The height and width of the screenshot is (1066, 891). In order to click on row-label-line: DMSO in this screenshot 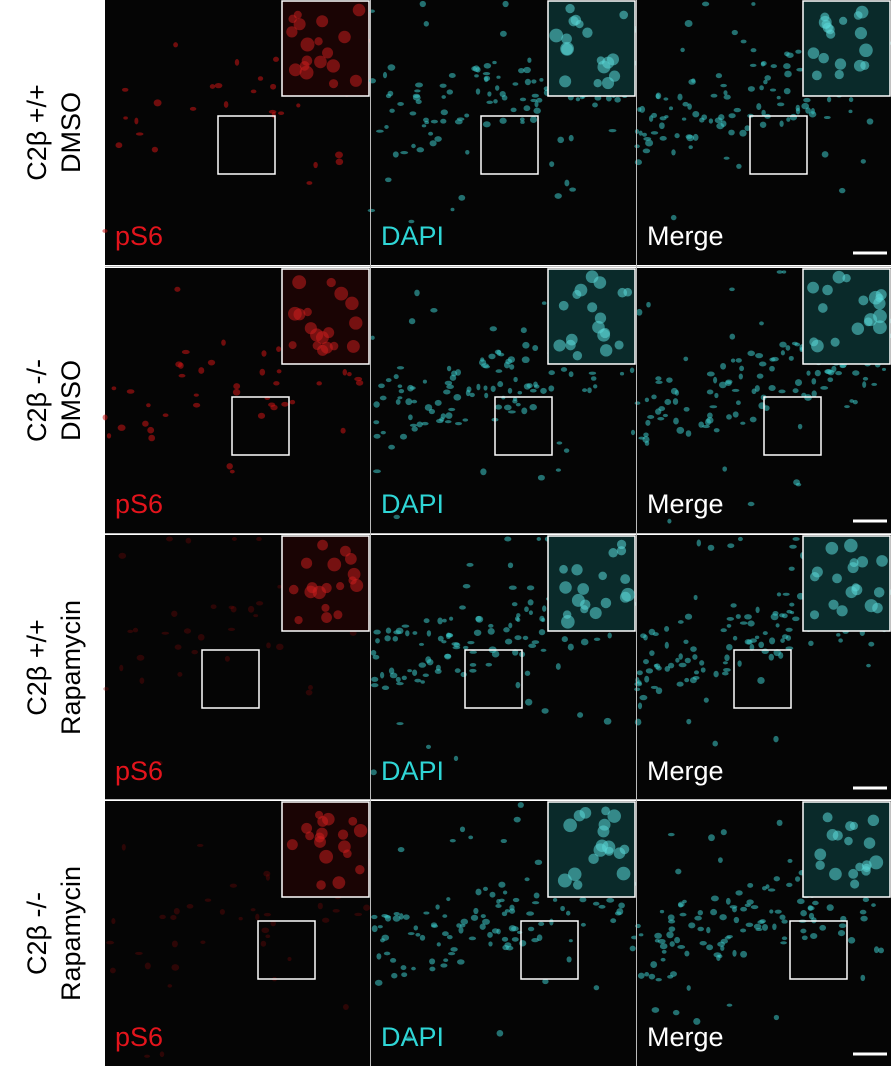, I will do `click(71, 132)`.